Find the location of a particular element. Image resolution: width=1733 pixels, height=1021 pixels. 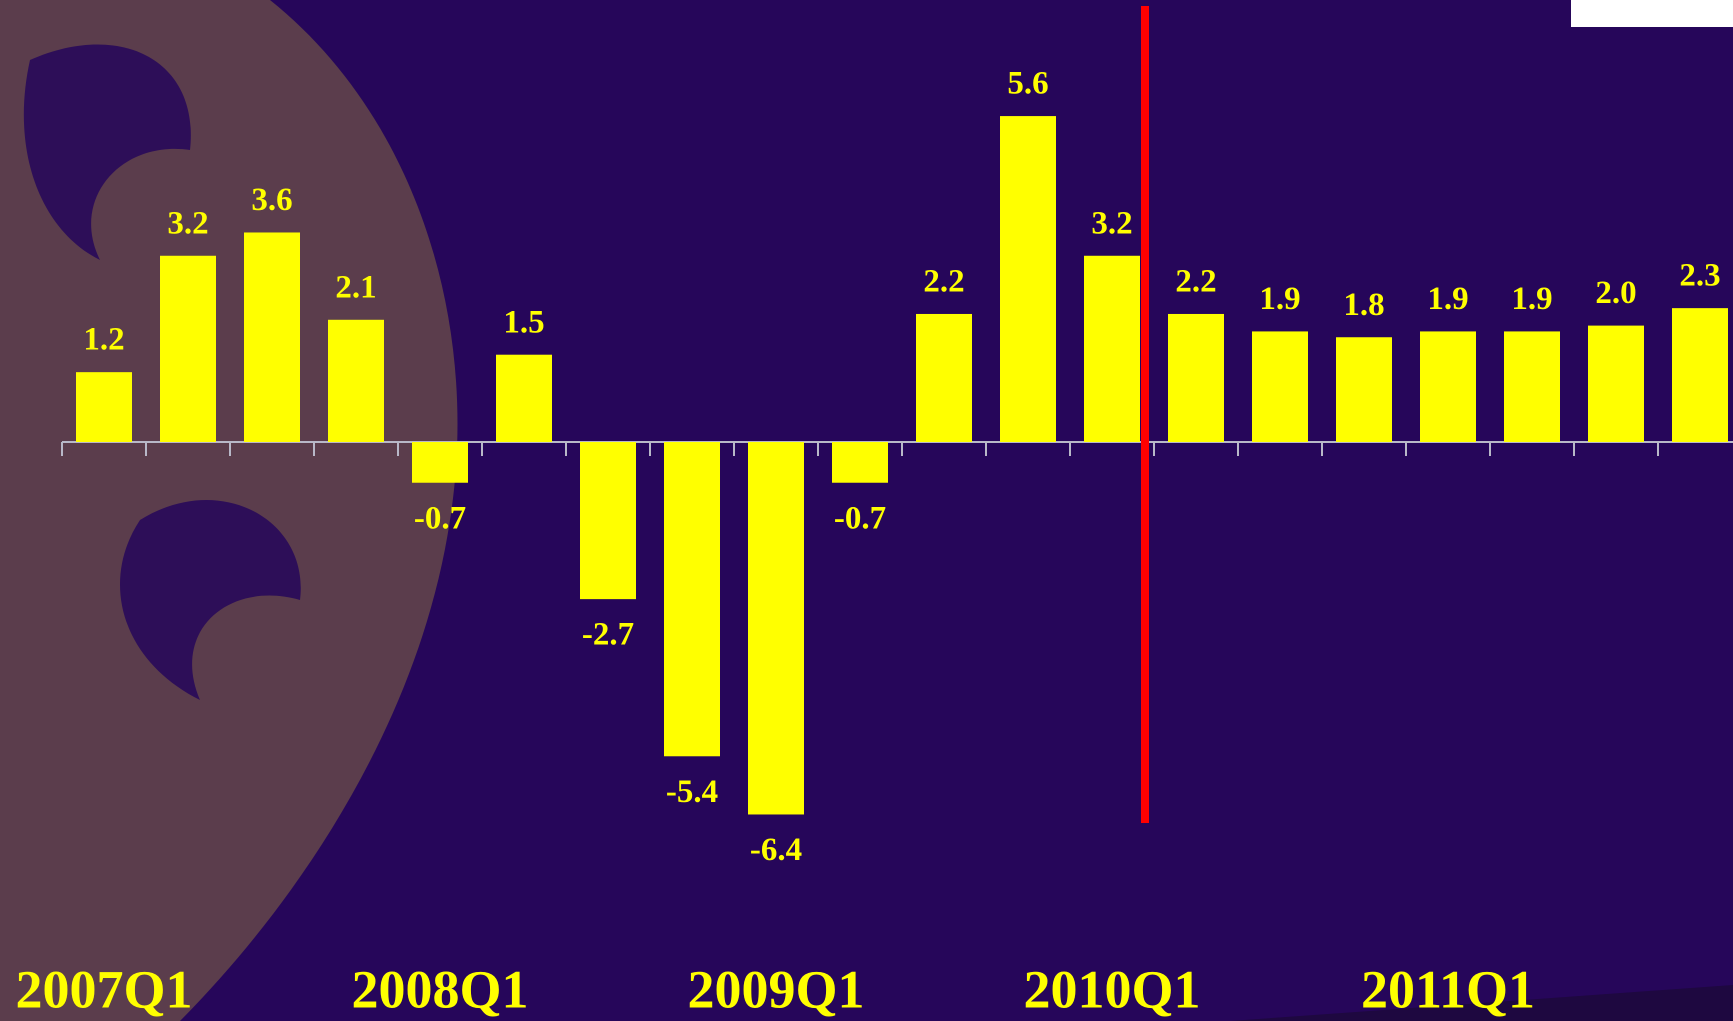

data-label: -2.7 is located at coordinates (608, 635).